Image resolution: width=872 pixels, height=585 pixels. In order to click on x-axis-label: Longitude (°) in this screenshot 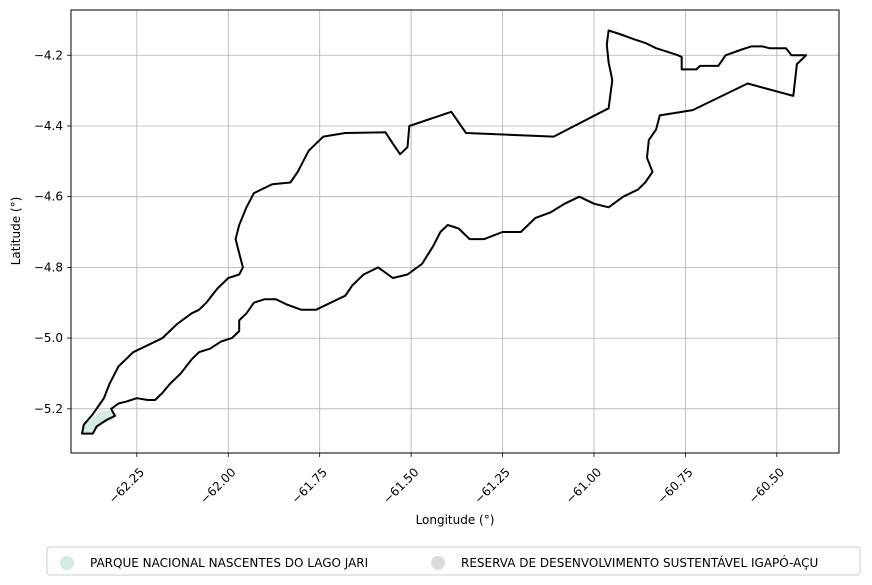, I will do `click(455, 520)`.